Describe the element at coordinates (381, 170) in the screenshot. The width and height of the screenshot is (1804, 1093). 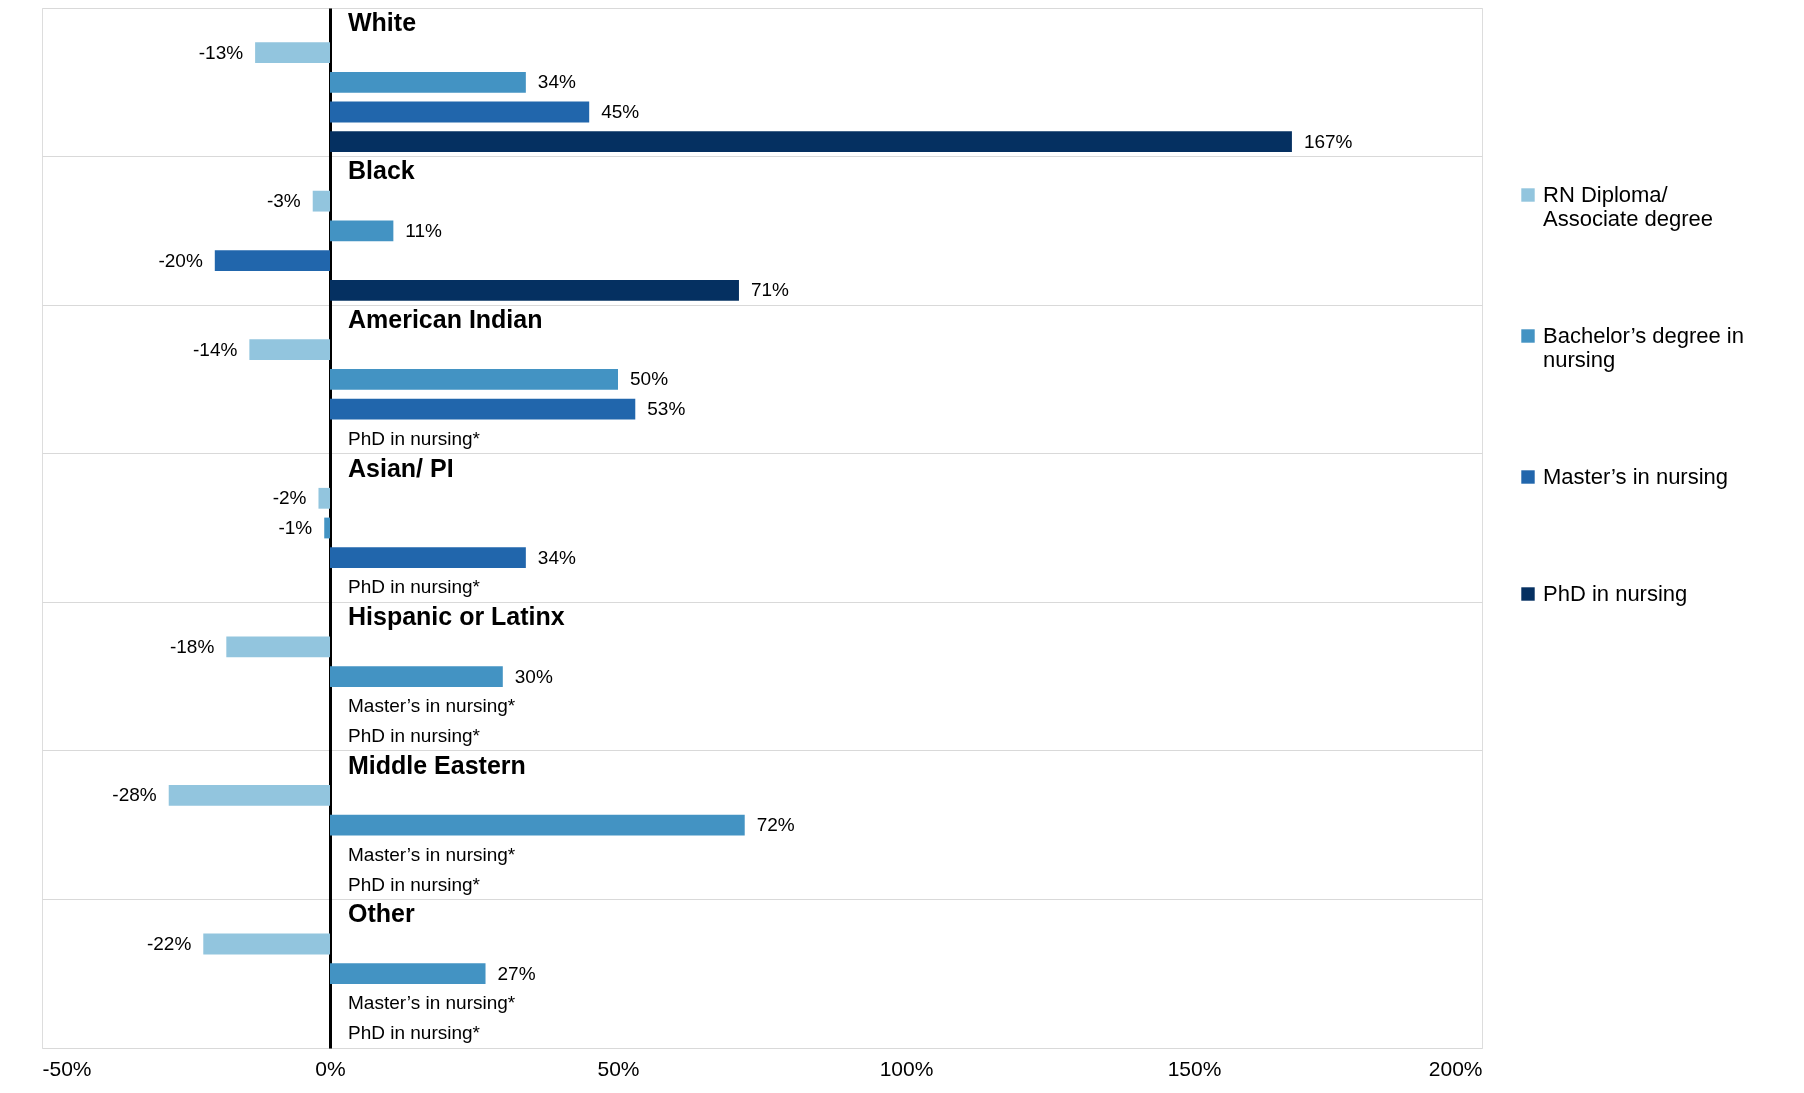
I see `y-tick-label: Black` at that location.